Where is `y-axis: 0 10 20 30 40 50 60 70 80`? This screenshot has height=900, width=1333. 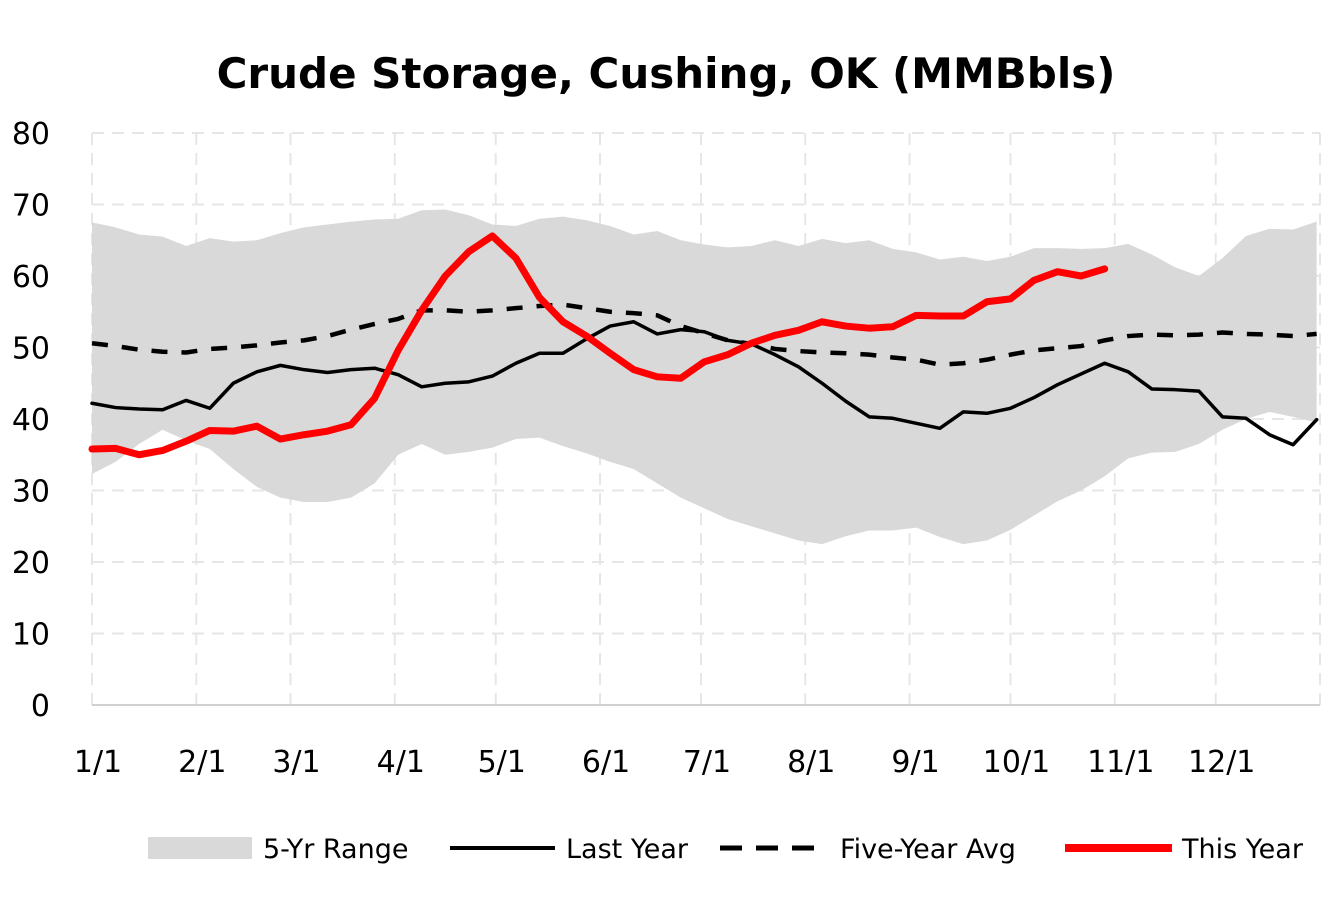
y-axis: 0 10 20 30 40 50 60 70 80 is located at coordinates (31, 420).